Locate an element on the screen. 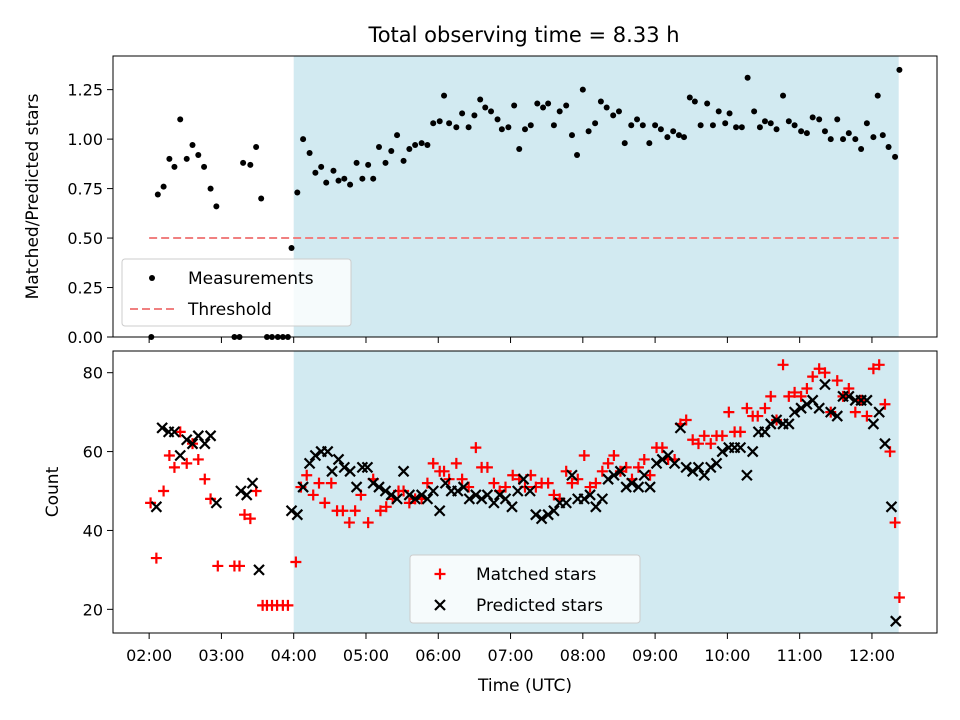  count-legend: Matched stars Predicted stars is located at coordinates (525, 589).